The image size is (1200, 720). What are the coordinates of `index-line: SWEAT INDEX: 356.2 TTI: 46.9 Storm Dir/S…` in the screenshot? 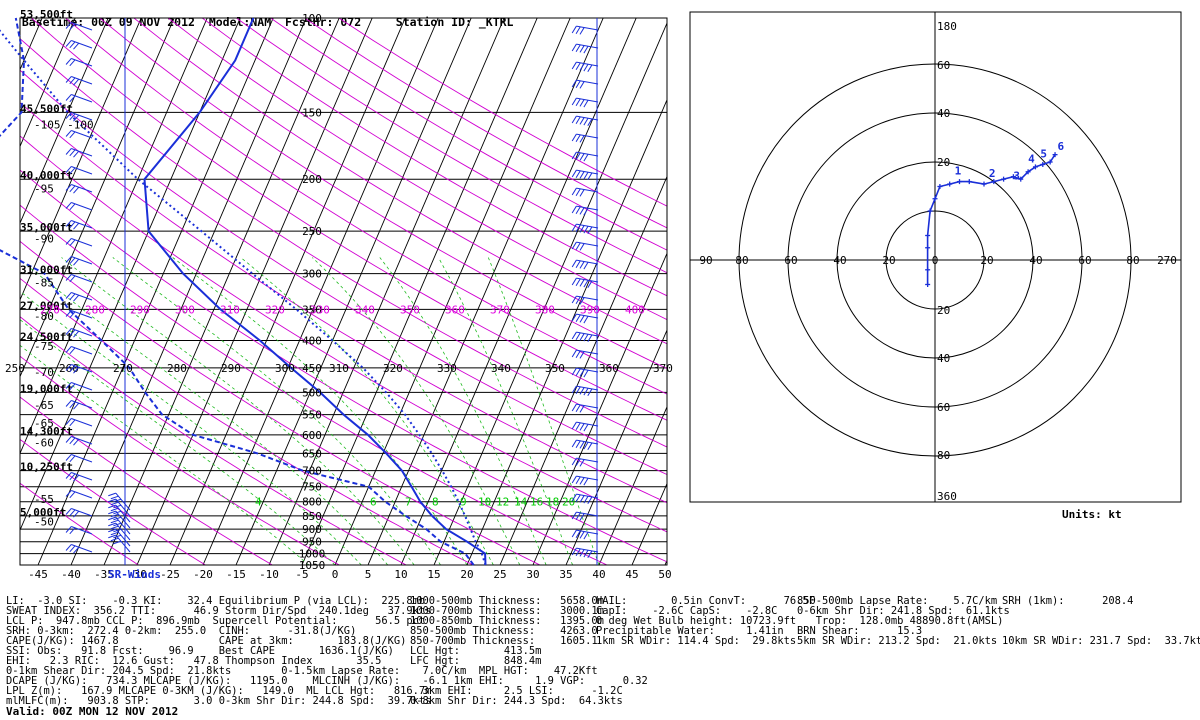 It's located at (219, 611).